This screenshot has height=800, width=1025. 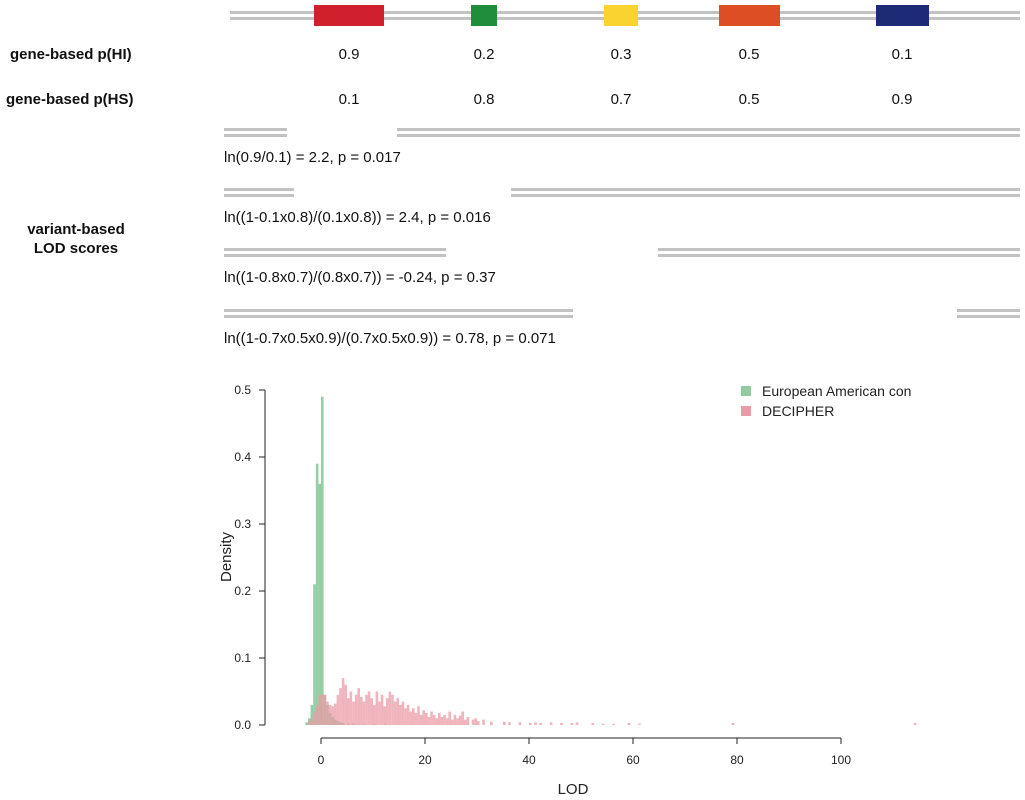 What do you see at coordinates (902, 15) in the screenshot?
I see `gene-block-navy` at bounding box center [902, 15].